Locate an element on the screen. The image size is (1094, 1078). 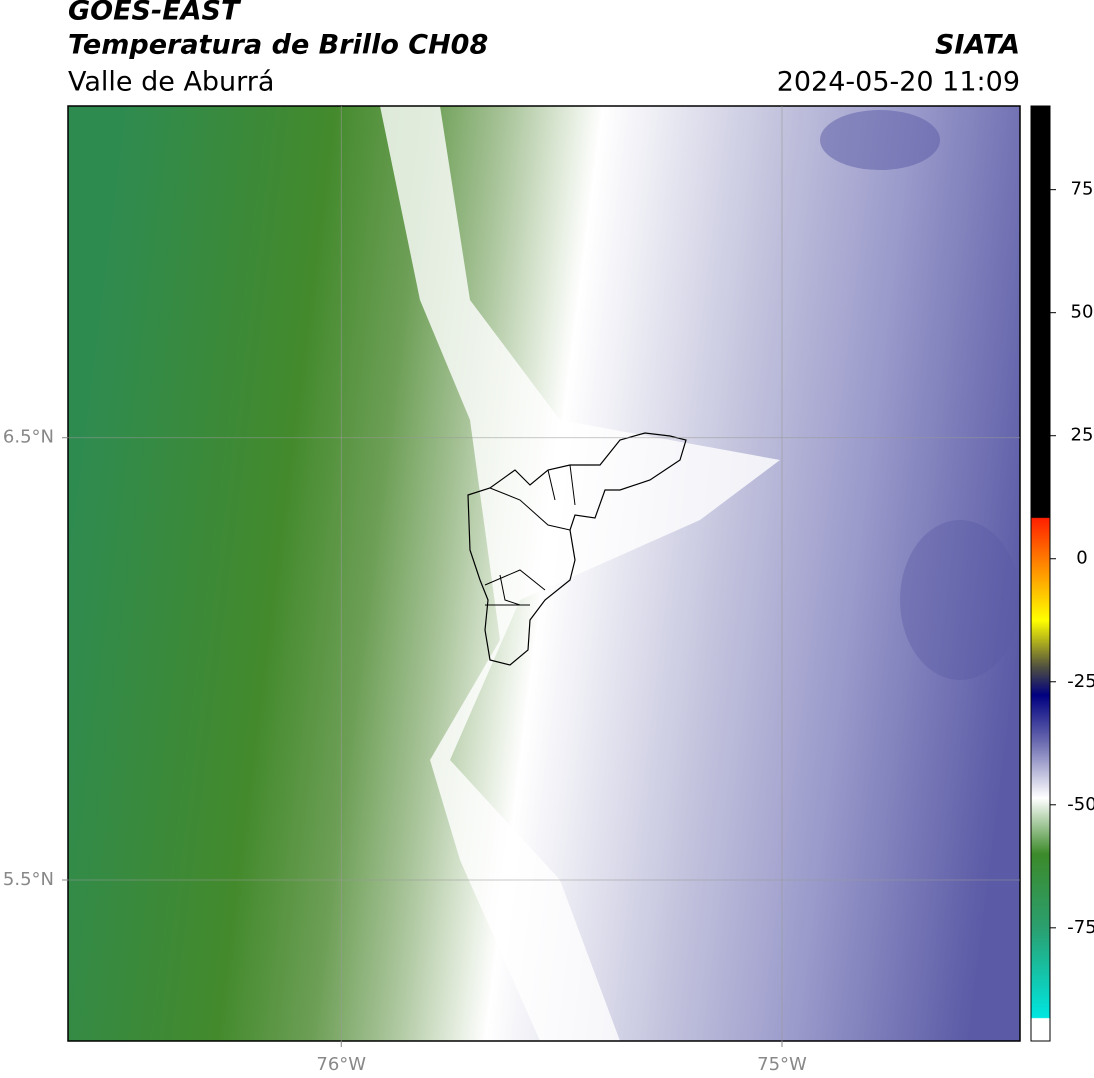
colorbar-tick-label: 50 is located at coordinates (1082, 312).